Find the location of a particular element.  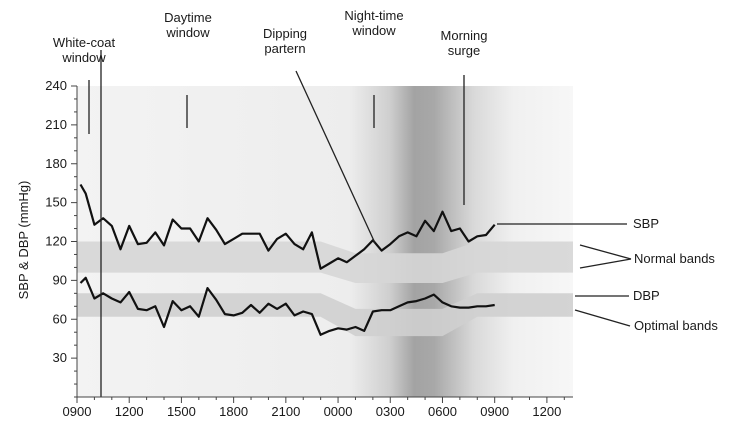

dipping-pointer is located at coordinates (335, 157).